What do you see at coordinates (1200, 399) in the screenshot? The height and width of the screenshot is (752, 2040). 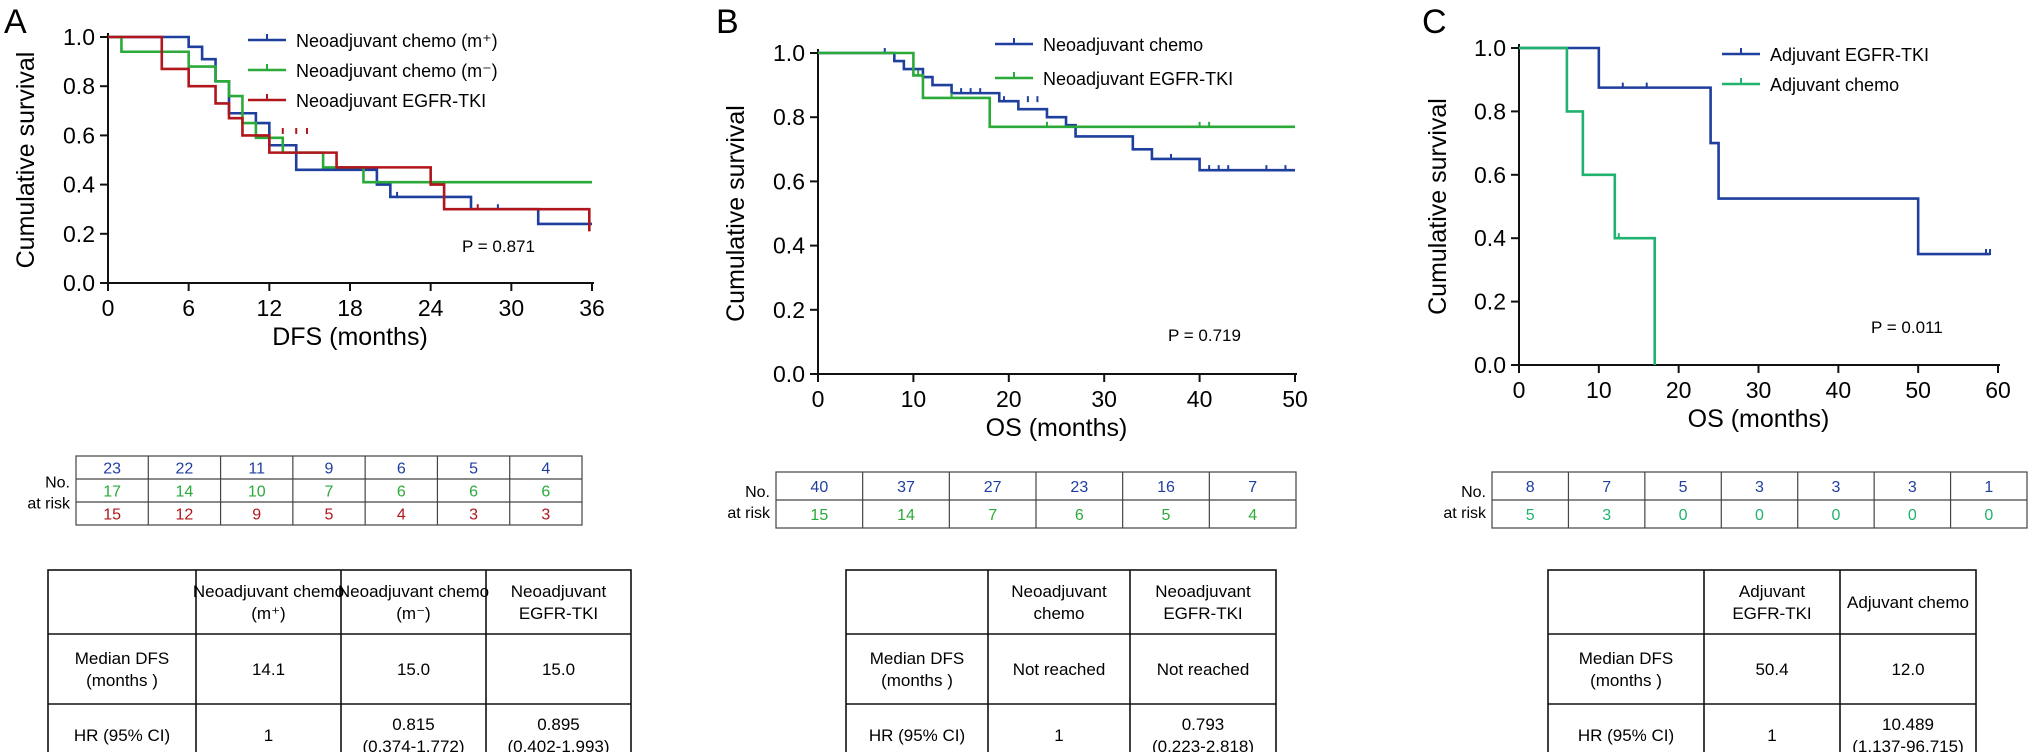 I see `x-tick-label: 40` at bounding box center [1200, 399].